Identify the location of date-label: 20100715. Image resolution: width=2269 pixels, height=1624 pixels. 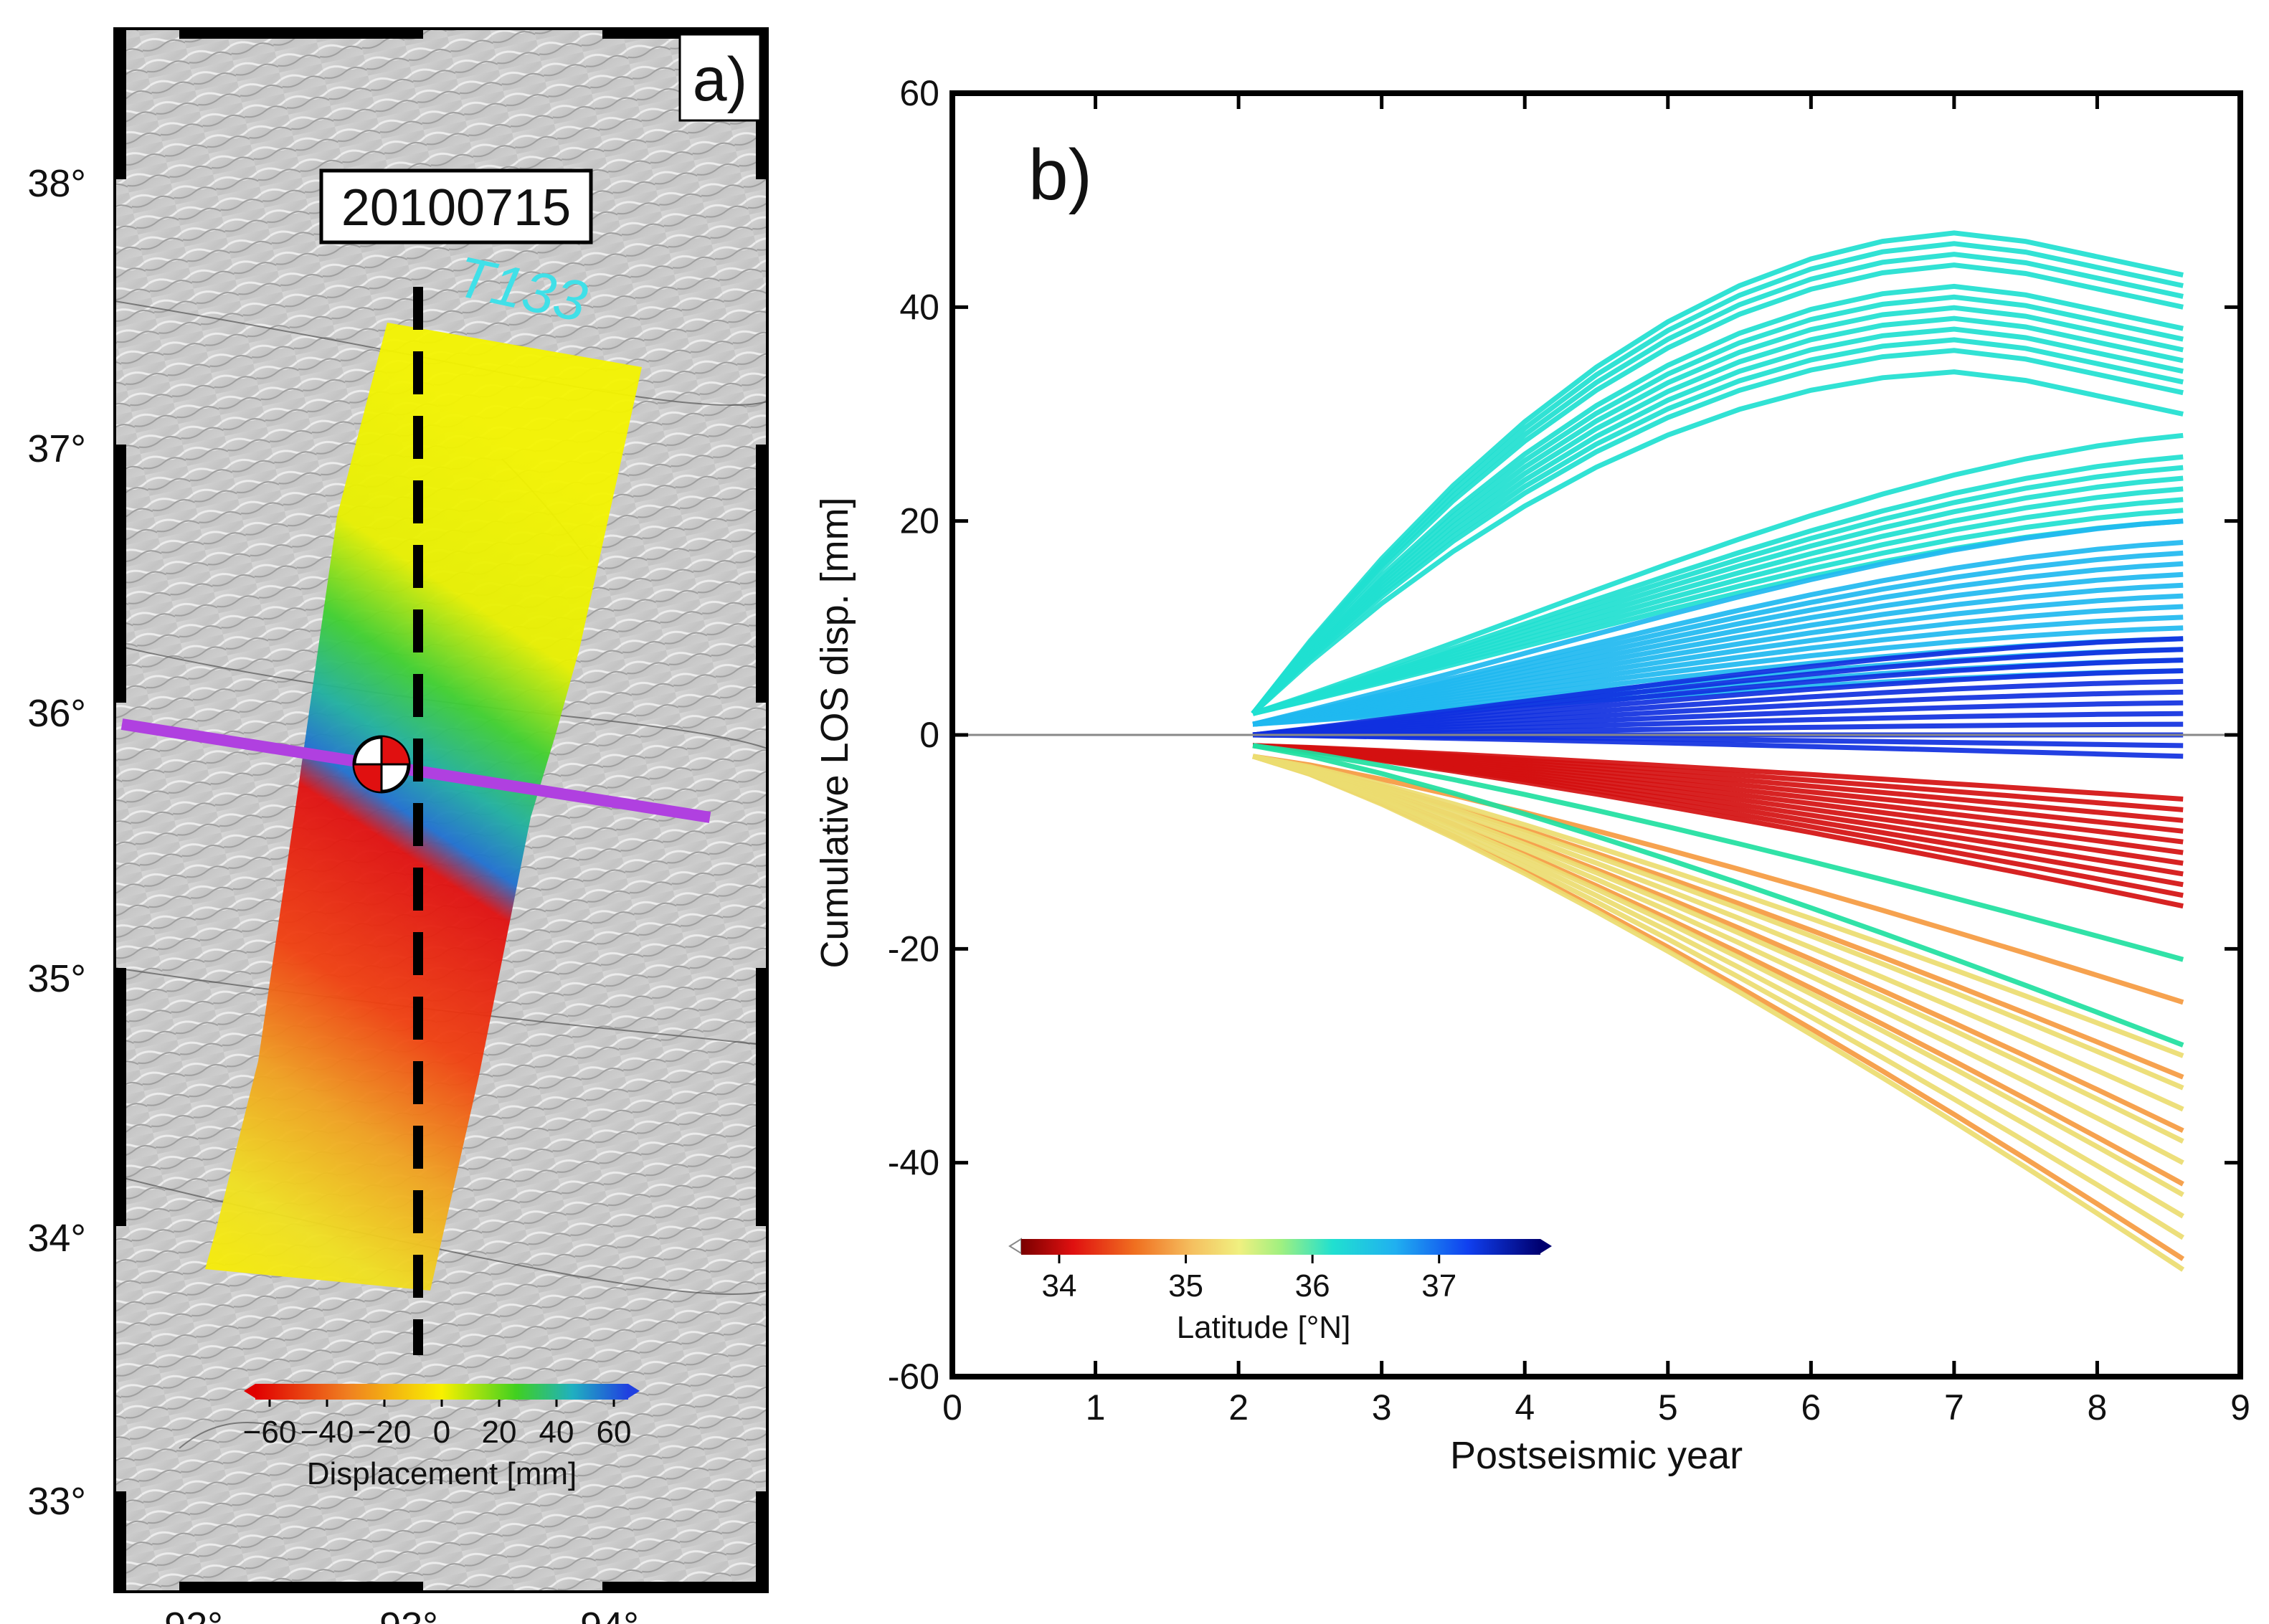
(456, 208).